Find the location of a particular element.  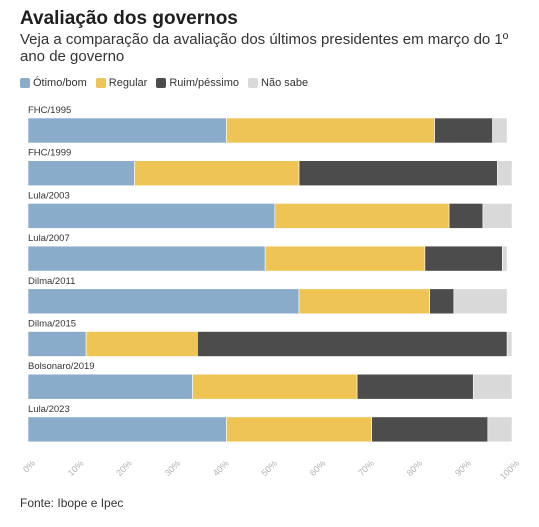

legend: Ótimo/bom Regular Ruim/péssimo Não sabe is located at coordinates (168, 83).